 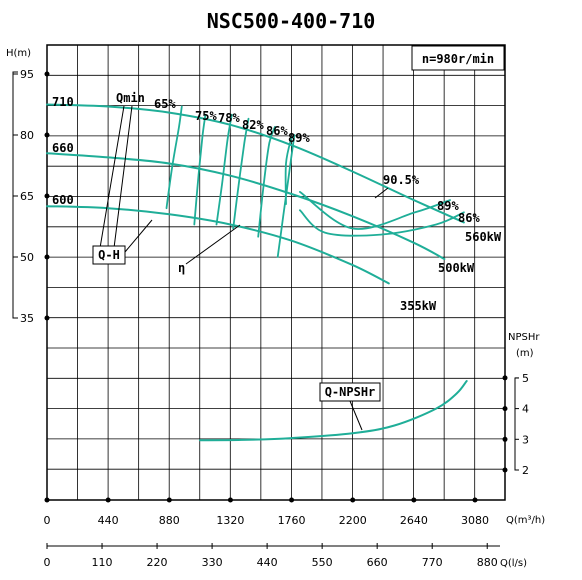 What do you see at coordinates (513, 563) in the screenshot?
I see `flow-ls-axis-label: Q(l/s)` at bounding box center [513, 563].